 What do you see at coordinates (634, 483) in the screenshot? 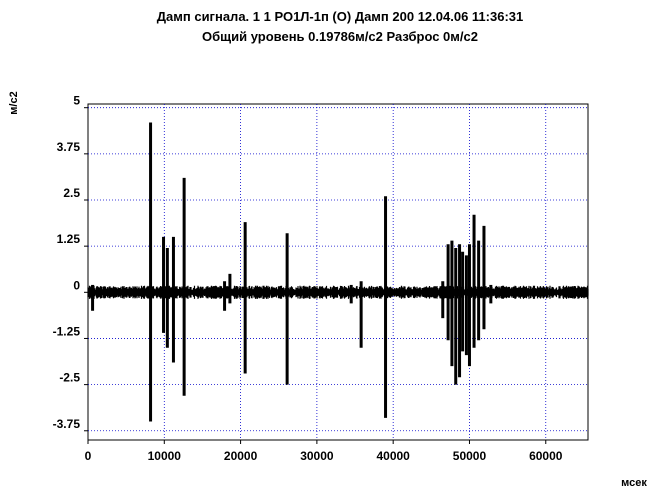
I see `x-axis-label: мсек` at bounding box center [634, 483].